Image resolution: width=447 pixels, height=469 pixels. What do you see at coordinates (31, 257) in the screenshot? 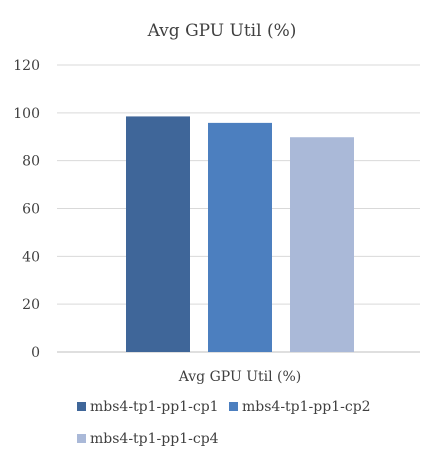
I see `y-tick-label: 40` at bounding box center [31, 257].